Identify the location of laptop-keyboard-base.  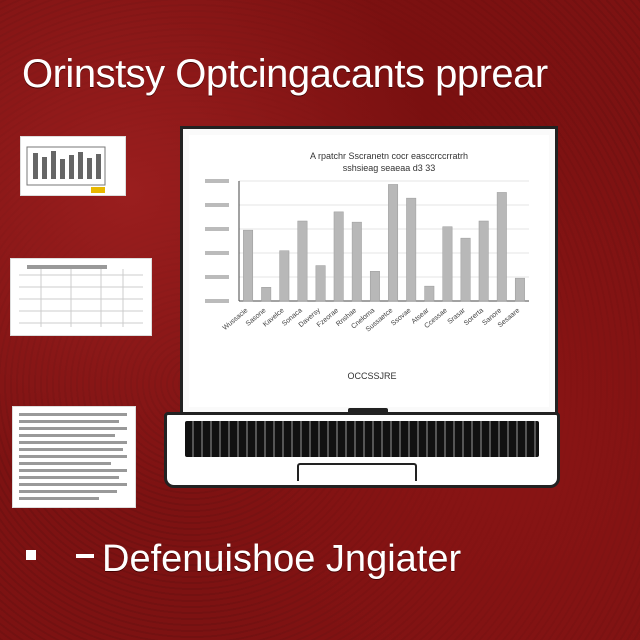
(362, 450).